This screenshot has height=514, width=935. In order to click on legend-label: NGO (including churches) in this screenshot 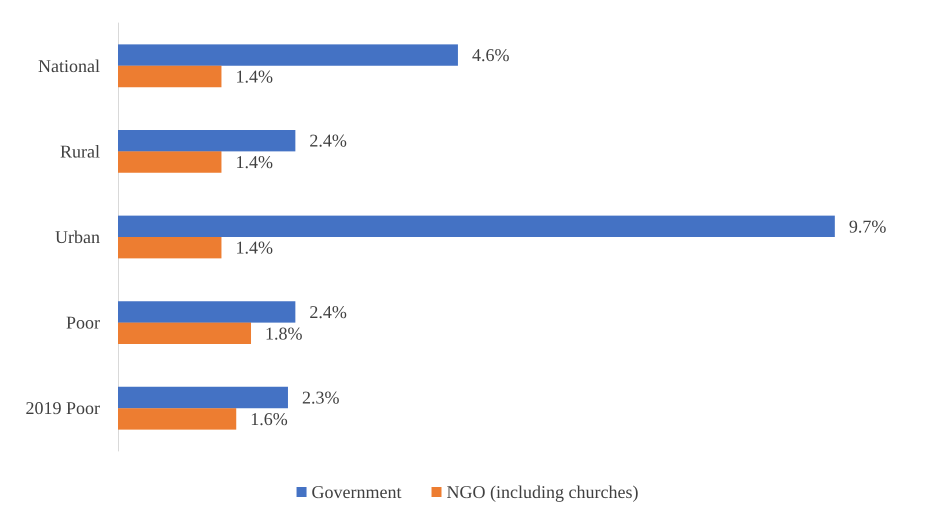, I will do `click(542, 492)`.